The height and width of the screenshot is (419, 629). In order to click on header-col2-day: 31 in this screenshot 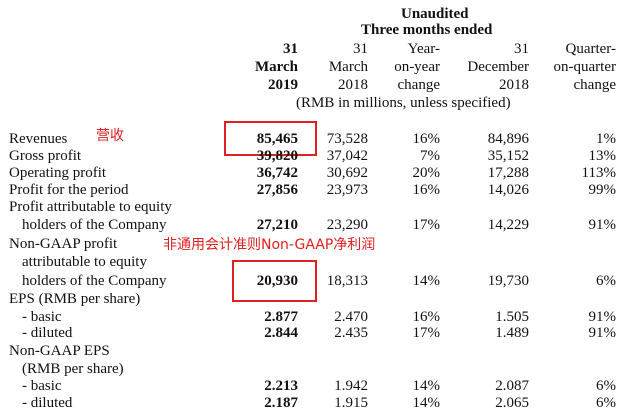, I will do `click(360, 49)`.